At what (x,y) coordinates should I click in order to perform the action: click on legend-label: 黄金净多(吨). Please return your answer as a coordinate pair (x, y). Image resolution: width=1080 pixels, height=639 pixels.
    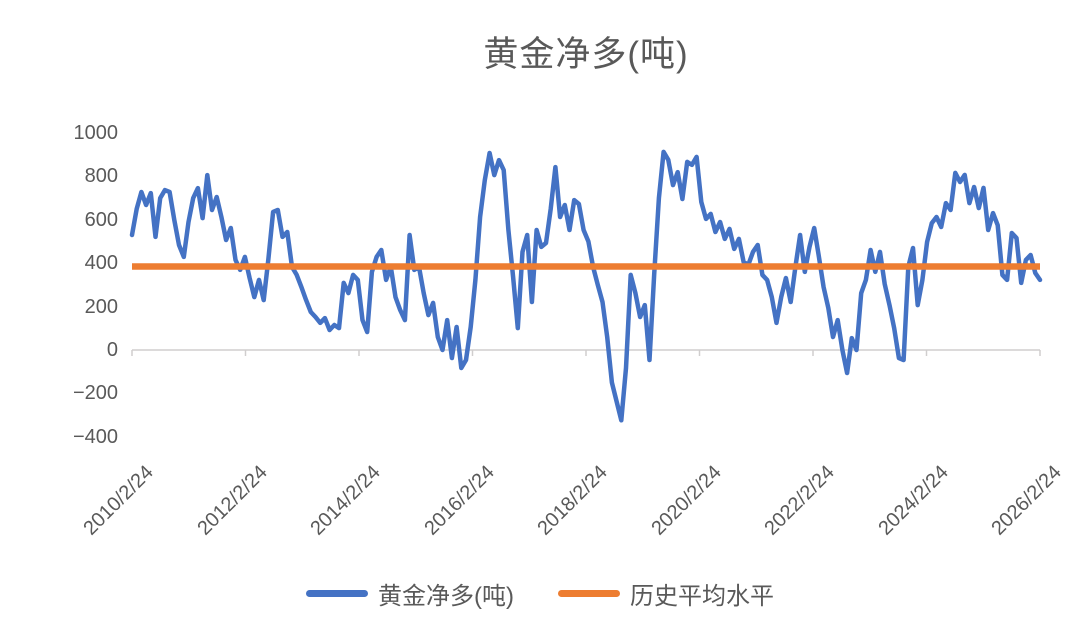
    Looking at the image, I should click on (446, 596).